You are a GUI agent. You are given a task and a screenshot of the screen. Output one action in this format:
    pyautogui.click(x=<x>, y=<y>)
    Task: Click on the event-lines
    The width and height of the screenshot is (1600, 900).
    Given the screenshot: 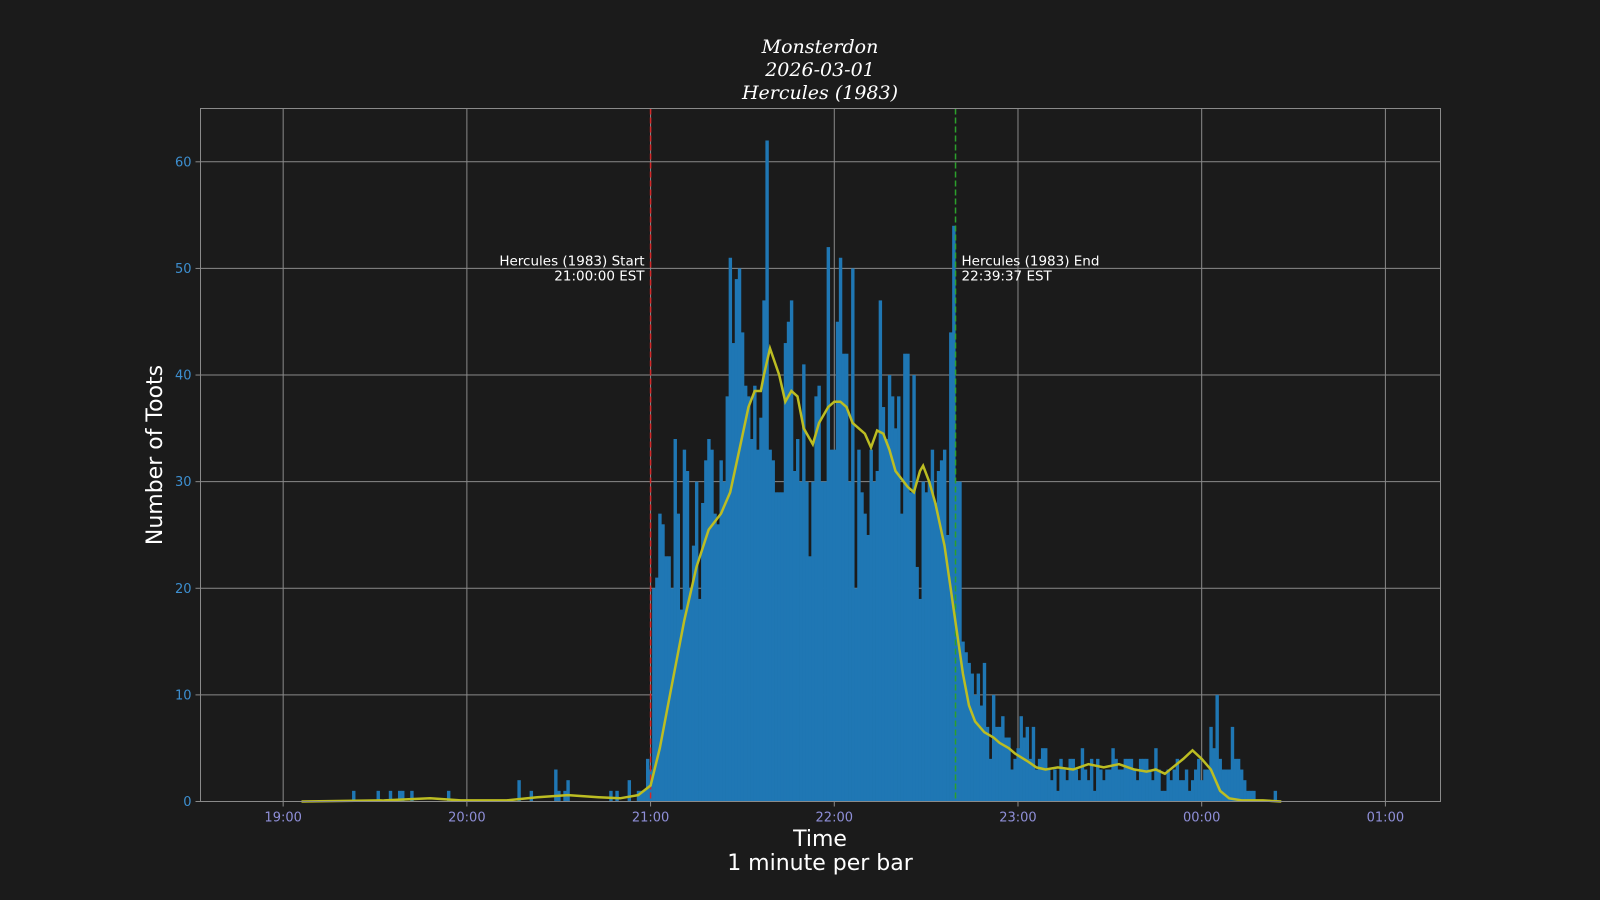 What is the action you would take?
    pyautogui.click(x=803, y=455)
    